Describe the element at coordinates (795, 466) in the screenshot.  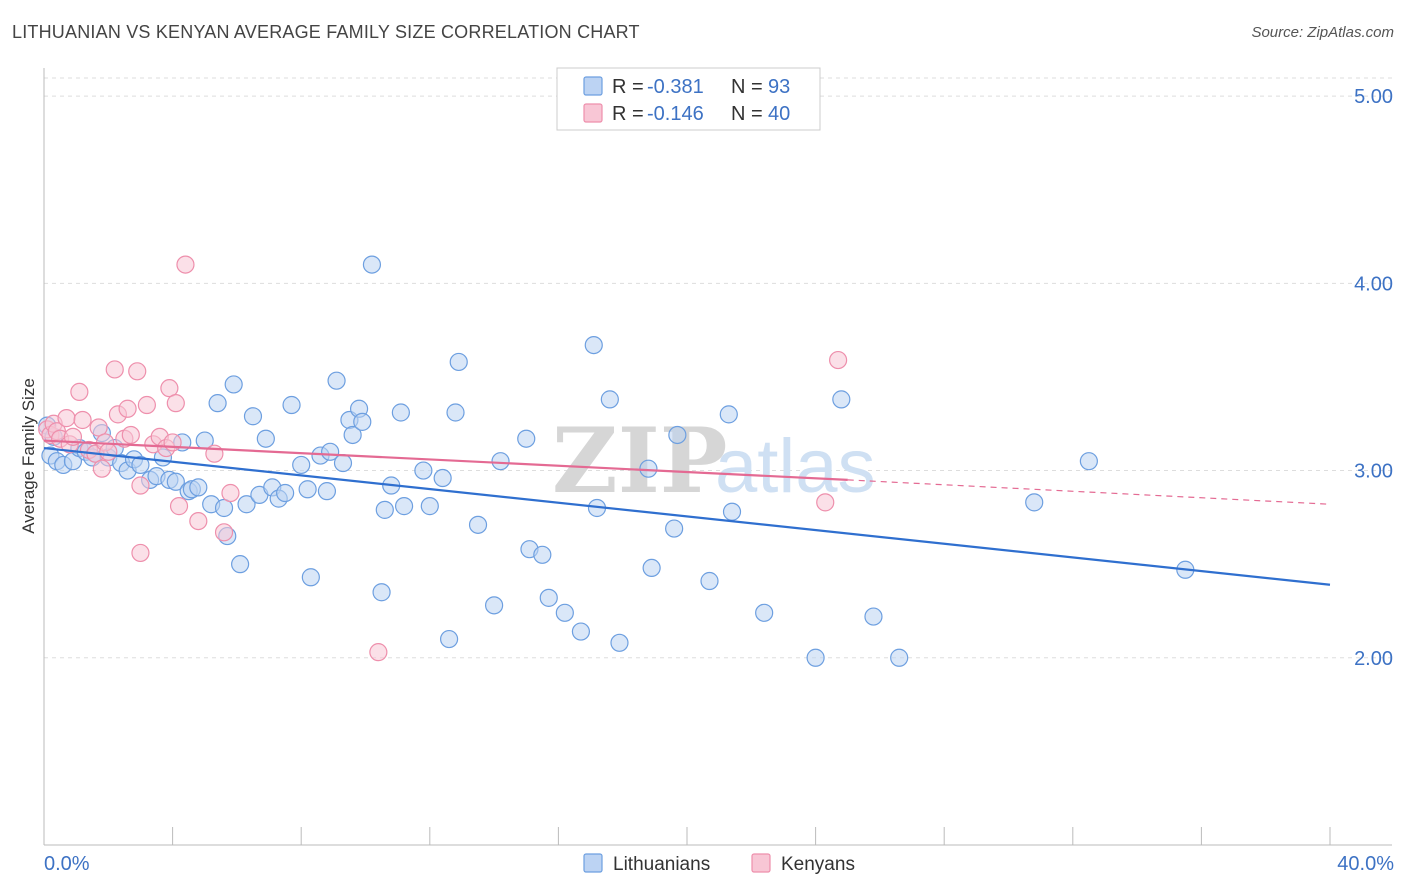
I see `watermark-atlas: atlas` at that location.